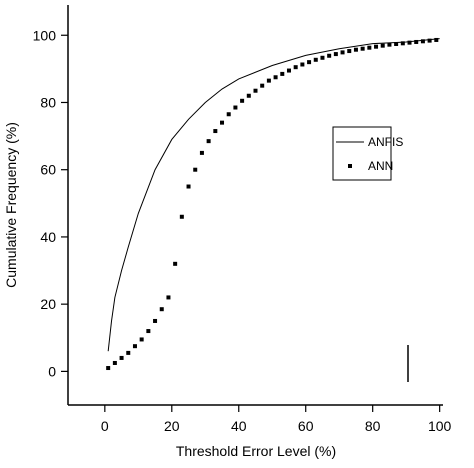 Image resolution: width=474 pixels, height=468 pixels. Describe the element at coordinates (48, 237) in the screenshot. I see `y-tick-label: 40` at that location.